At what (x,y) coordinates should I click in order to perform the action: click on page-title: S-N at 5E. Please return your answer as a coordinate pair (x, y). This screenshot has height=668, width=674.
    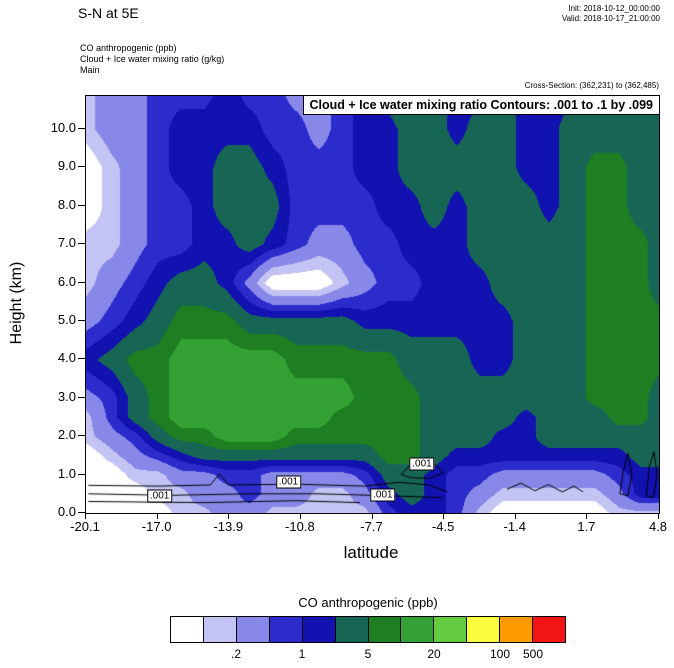
    Looking at the image, I should click on (108, 13).